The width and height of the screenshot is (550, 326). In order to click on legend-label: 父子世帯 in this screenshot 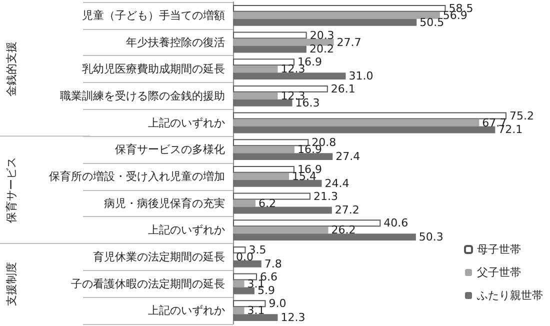, I will do `click(499, 272)`.